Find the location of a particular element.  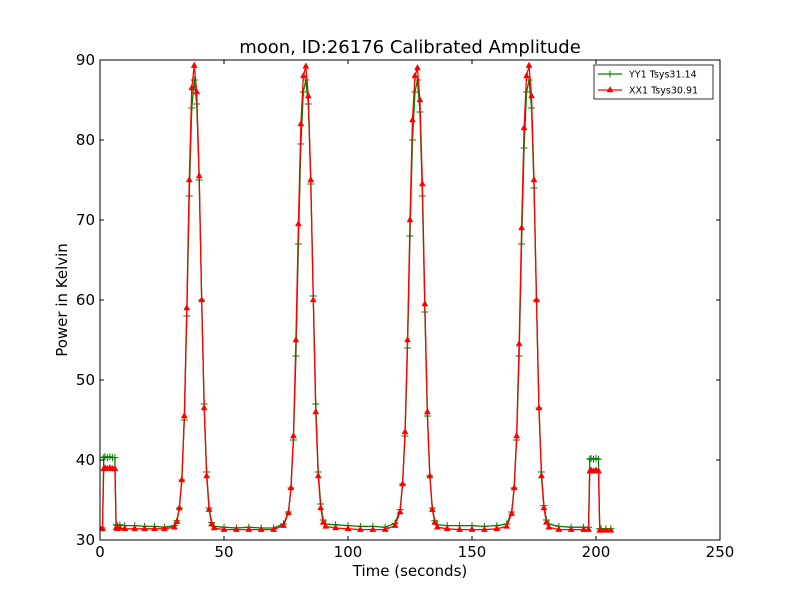

x-tick-label: 0 is located at coordinates (100, 552).